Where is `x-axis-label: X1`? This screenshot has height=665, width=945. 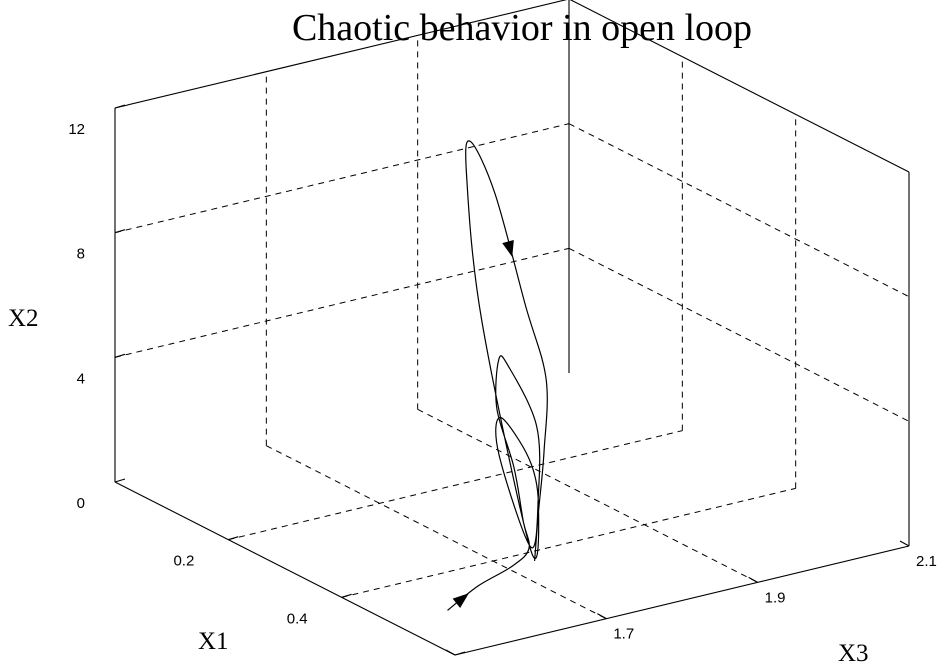 x-axis-label: X1 is located at coordinates (213, 641).